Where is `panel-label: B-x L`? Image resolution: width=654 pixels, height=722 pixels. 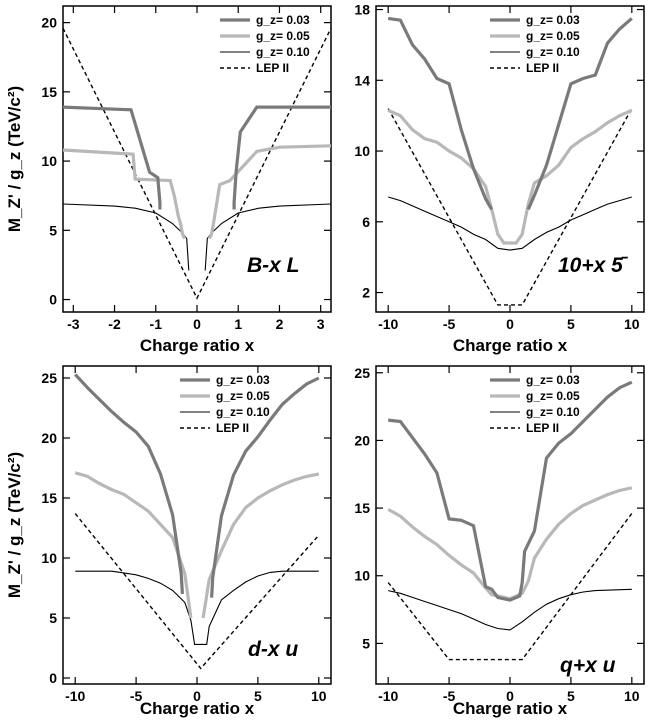 panel-label: B-x L is located at coordinates (273, 265).